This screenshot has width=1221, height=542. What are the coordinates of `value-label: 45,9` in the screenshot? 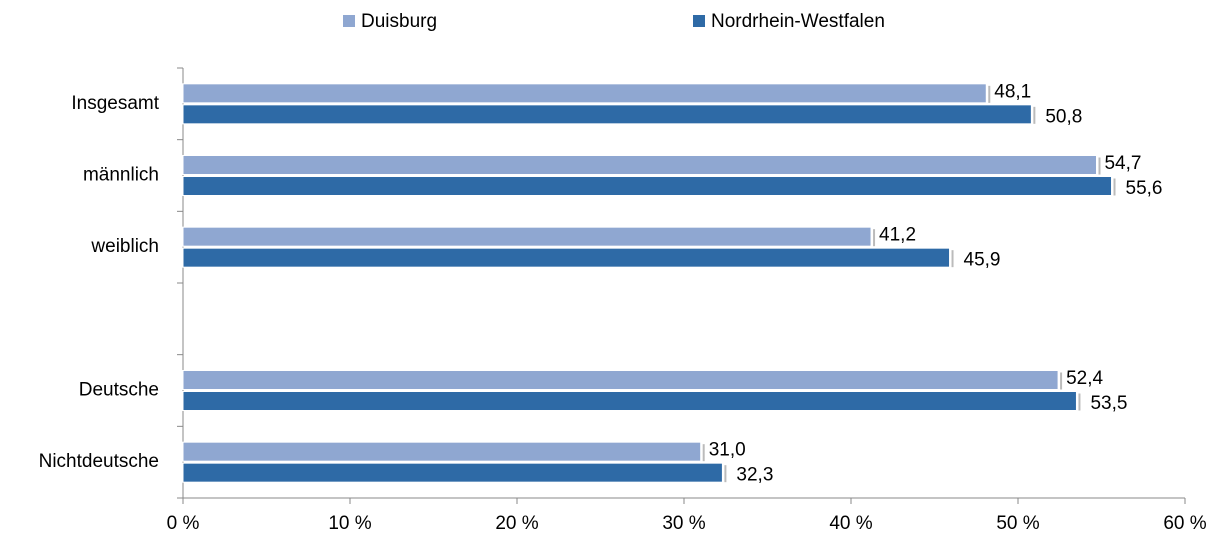 It's located at (982, 260).